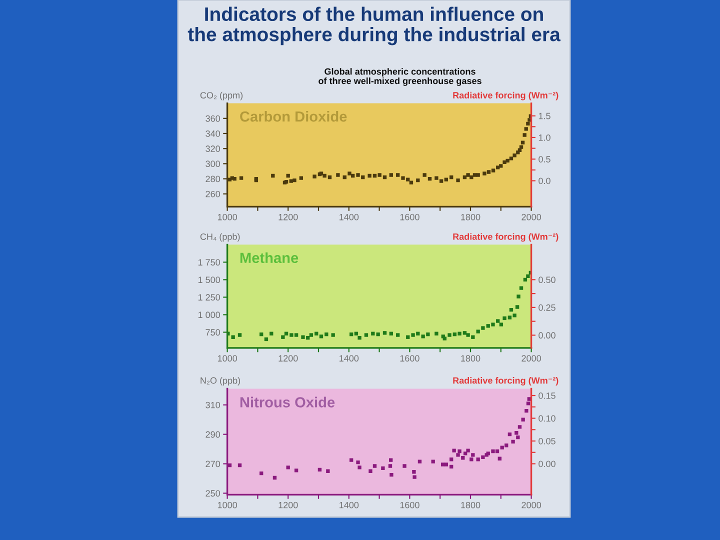 The width and height of the screenshot is (720, 540). Describe the element at coordinates (544, 116) in the screenshot. I see `y2-tick-label: 1.5` at that location.